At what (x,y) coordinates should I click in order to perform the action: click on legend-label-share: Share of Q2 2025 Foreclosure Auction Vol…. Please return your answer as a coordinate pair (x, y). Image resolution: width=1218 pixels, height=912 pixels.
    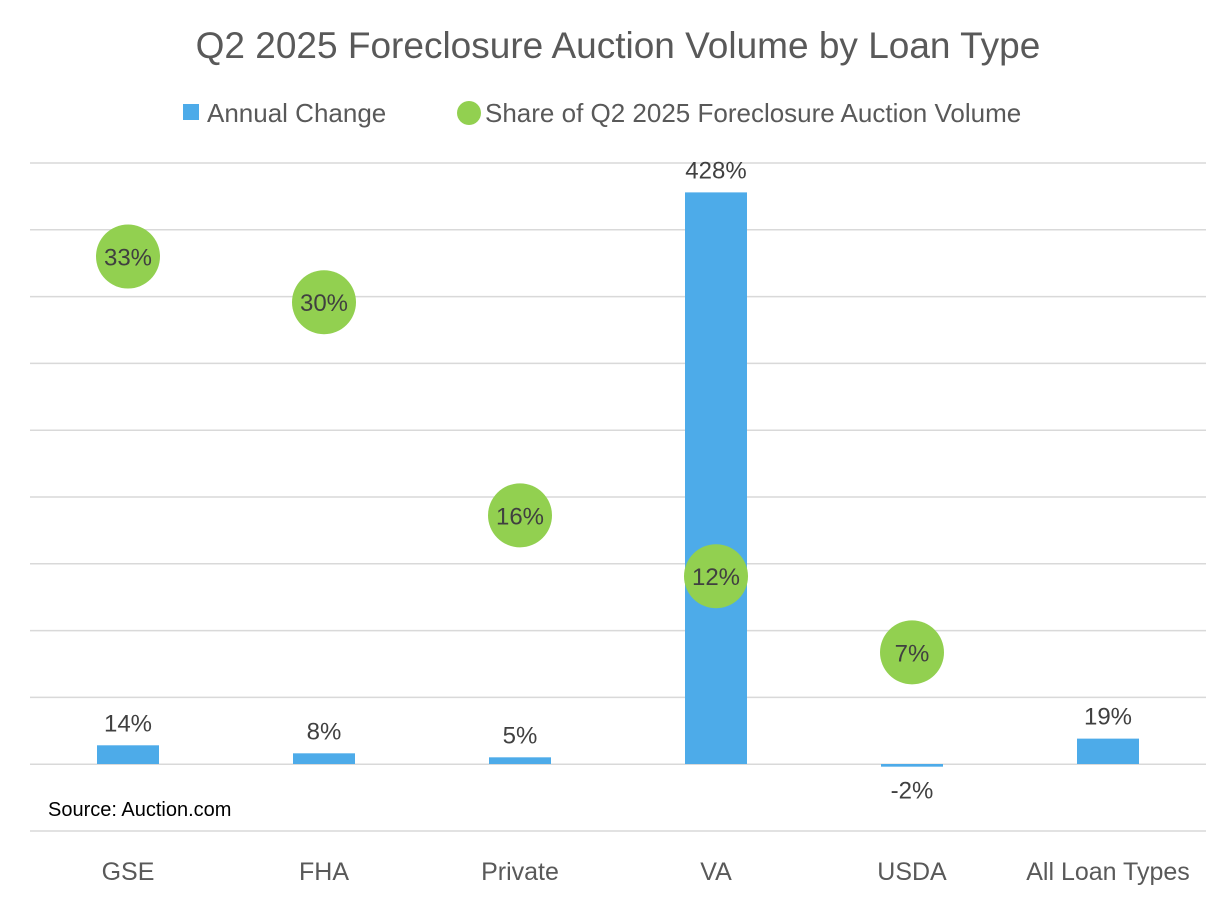
    Looking at the image, I should click on (753, 113).